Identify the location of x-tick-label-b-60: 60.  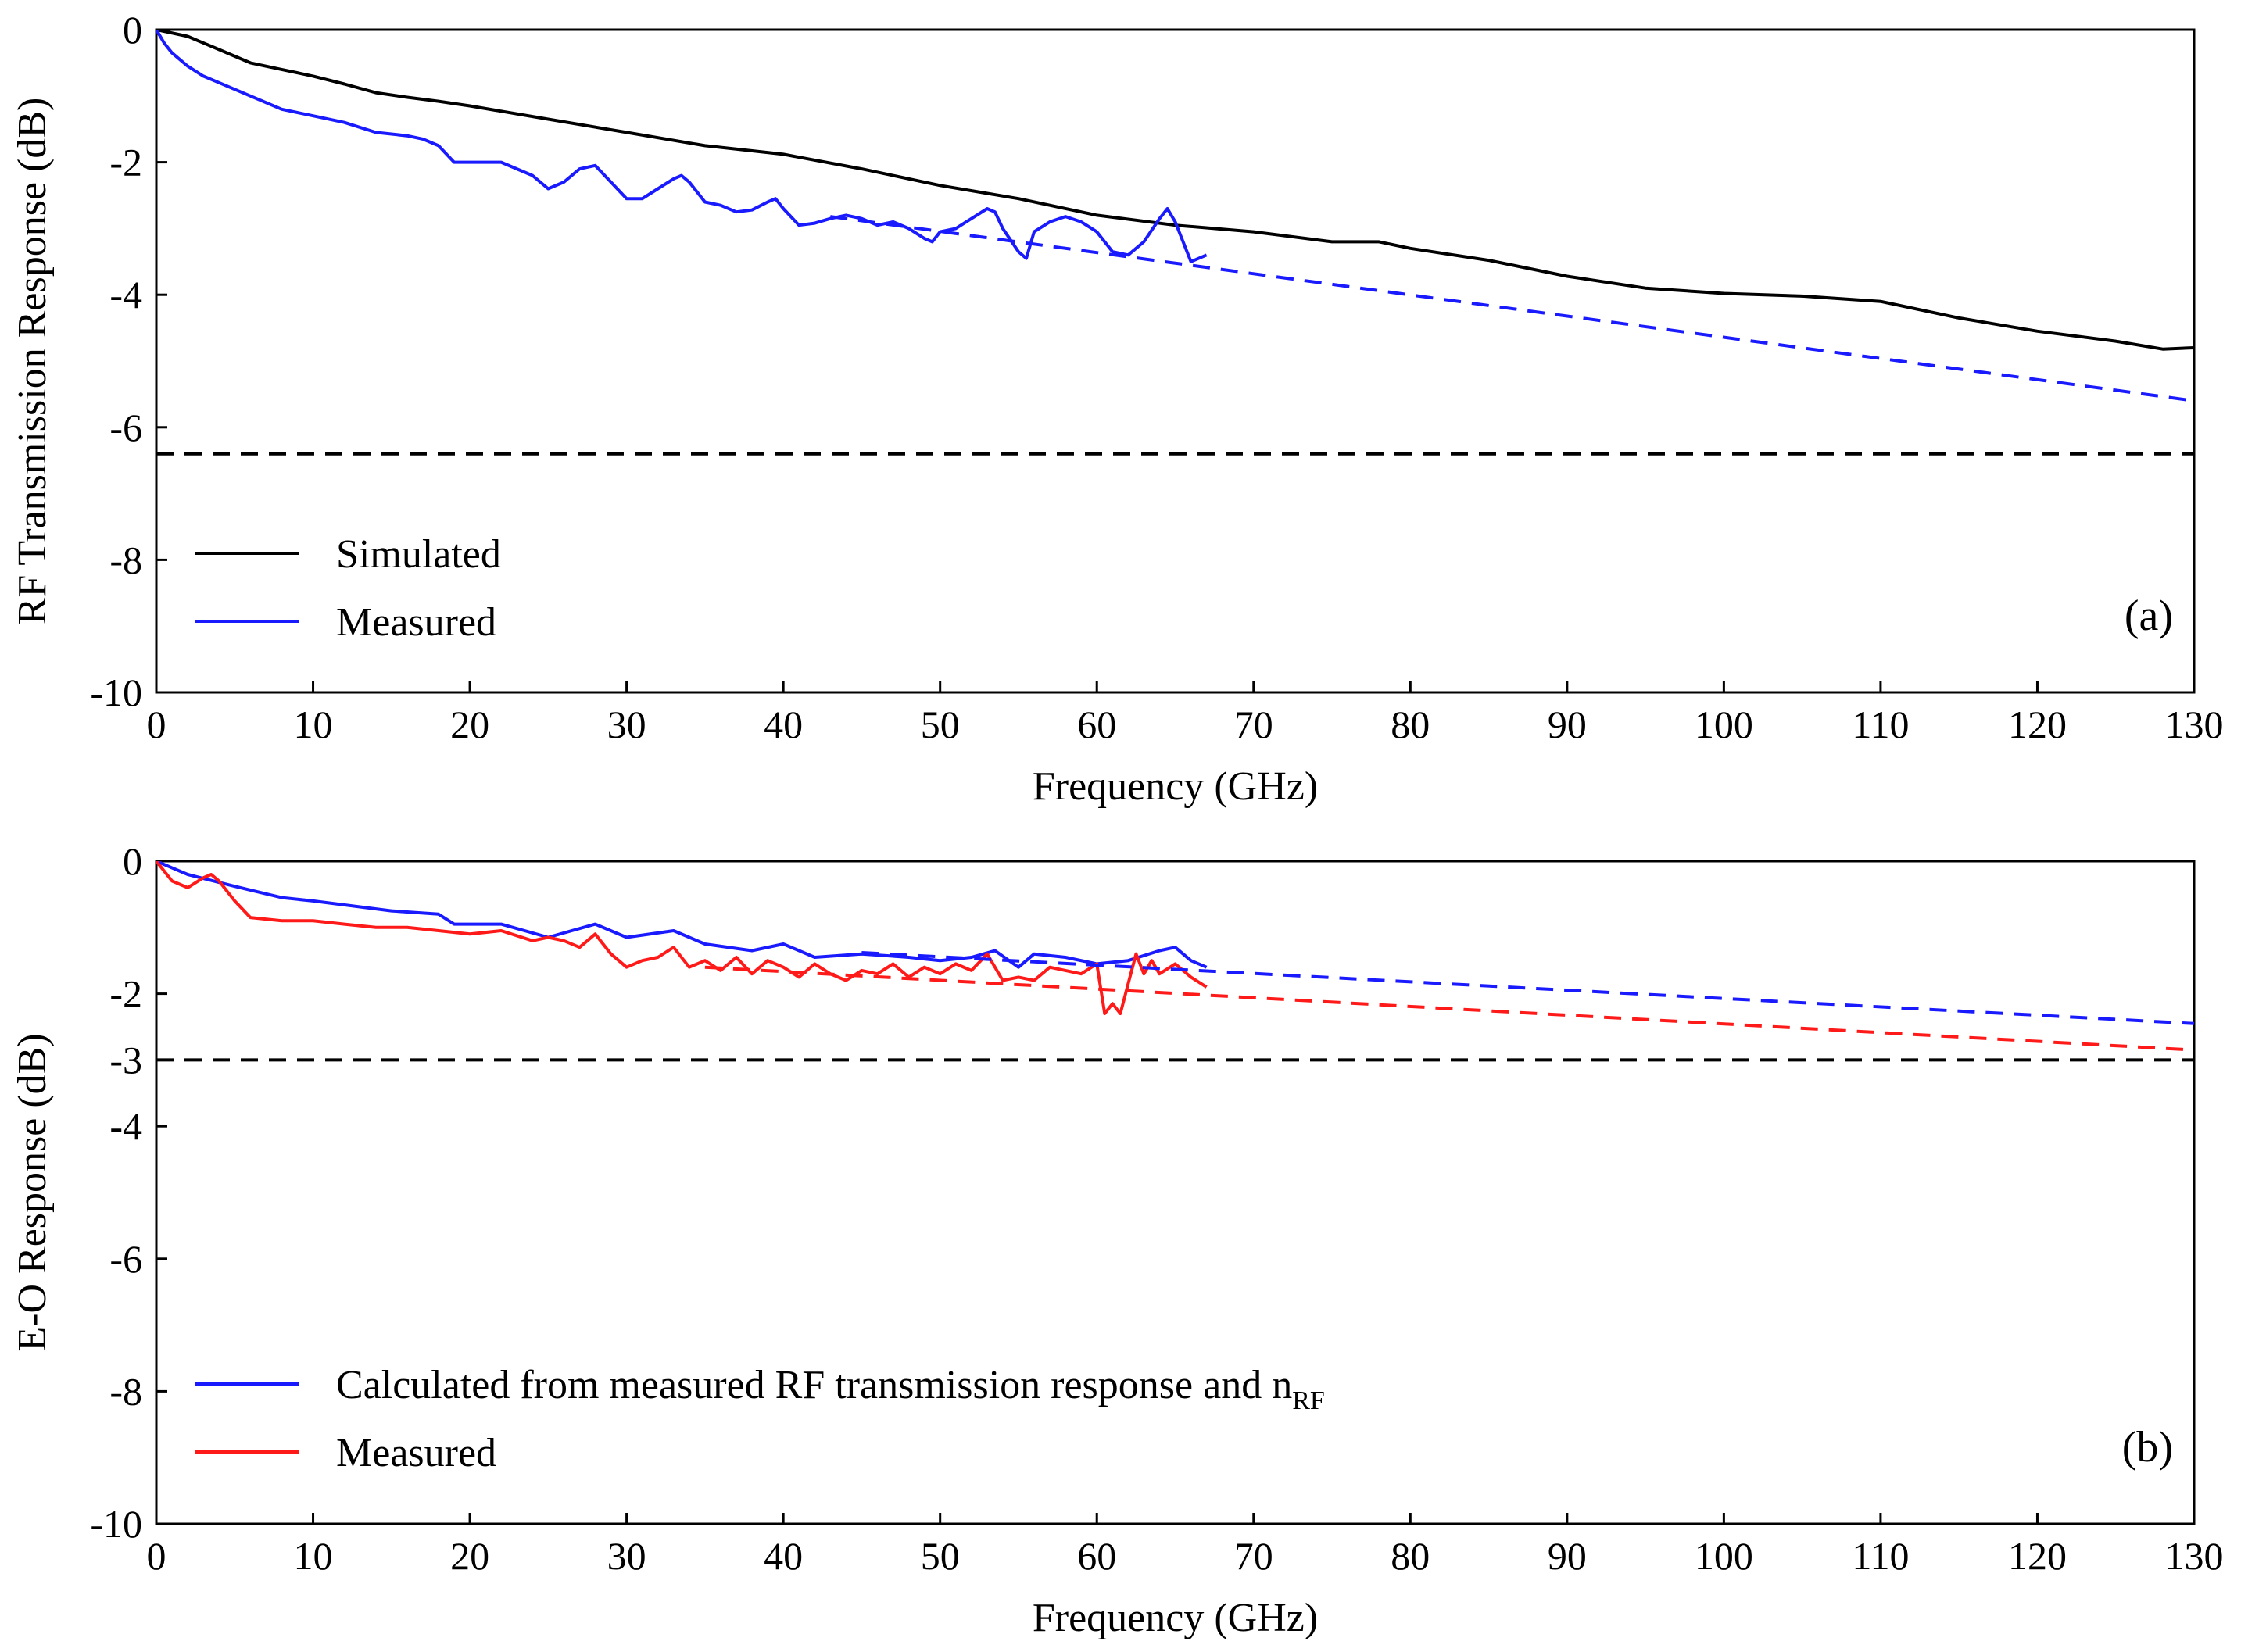
(1096, 1556).